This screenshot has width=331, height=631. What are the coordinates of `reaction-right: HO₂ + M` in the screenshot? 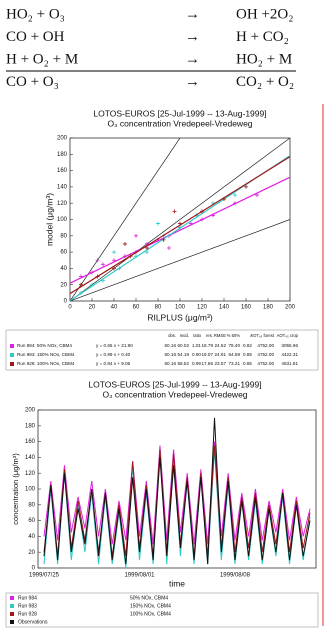 It's located at (264, 59).